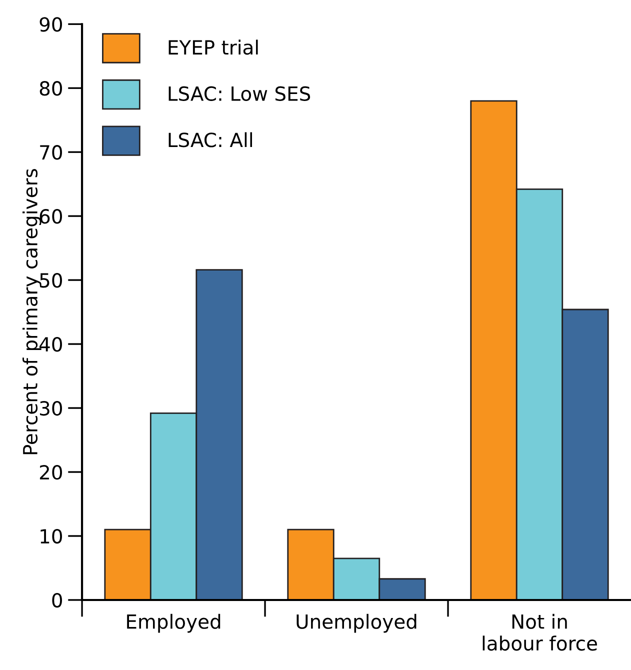 Image resolution: width=631 pixels, height=670 pixels. What do you see at coordinates (51, 408) in the screenshot?
I see `y-tick-label: 30` at bounding box center [51, 408].